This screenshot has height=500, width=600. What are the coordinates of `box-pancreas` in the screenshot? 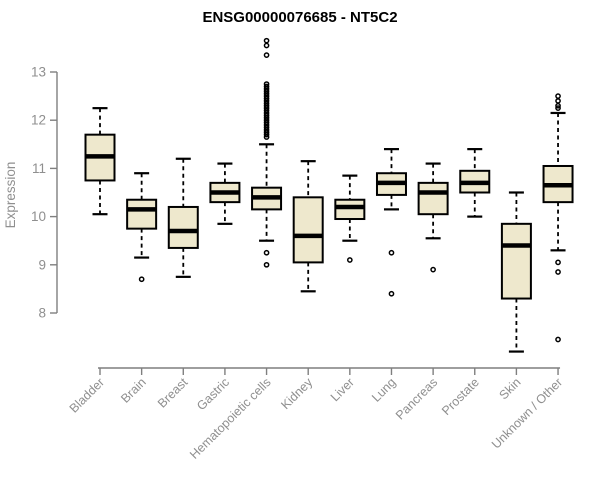 It's located at (433, 217).